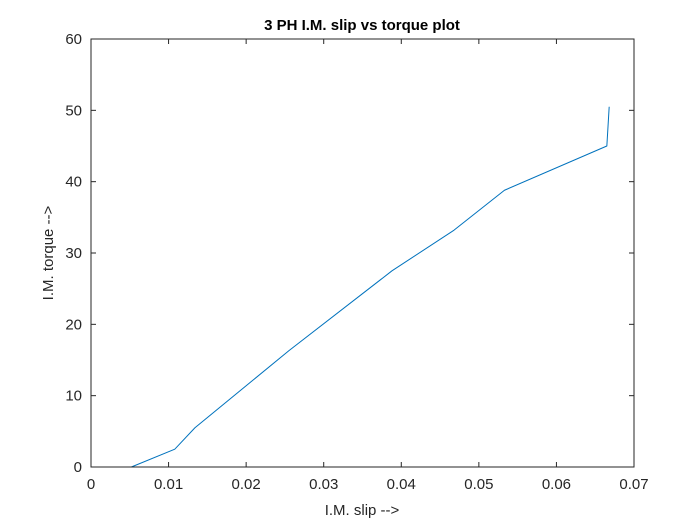 Image resolution: width=700 pixels, height=530 pixels. Describe the element at coordinates (73, 253) in the screenshot. I see `y-tick-label: 30` at that location.